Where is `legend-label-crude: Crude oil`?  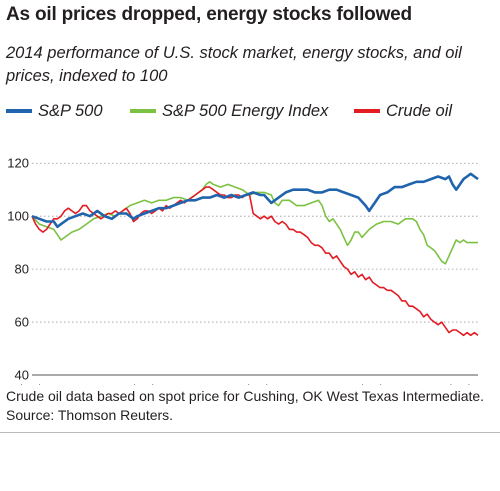
legend-label-crude: Crude oil is located at coordinates (419, 111).